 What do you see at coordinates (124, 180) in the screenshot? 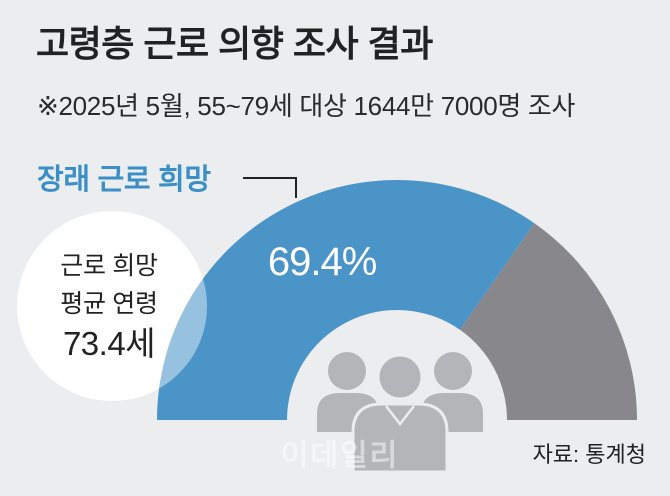
I see `slice-name-callout: 장래 근로 희망` at bounding box center [124, 180].